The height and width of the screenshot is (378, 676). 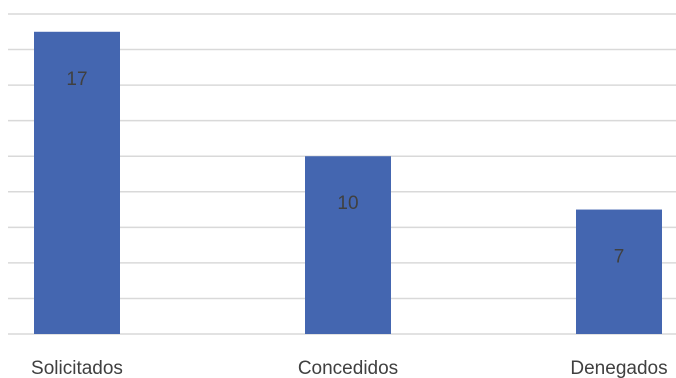 I want to click on bar-denegados, so click(x=619, y=271).